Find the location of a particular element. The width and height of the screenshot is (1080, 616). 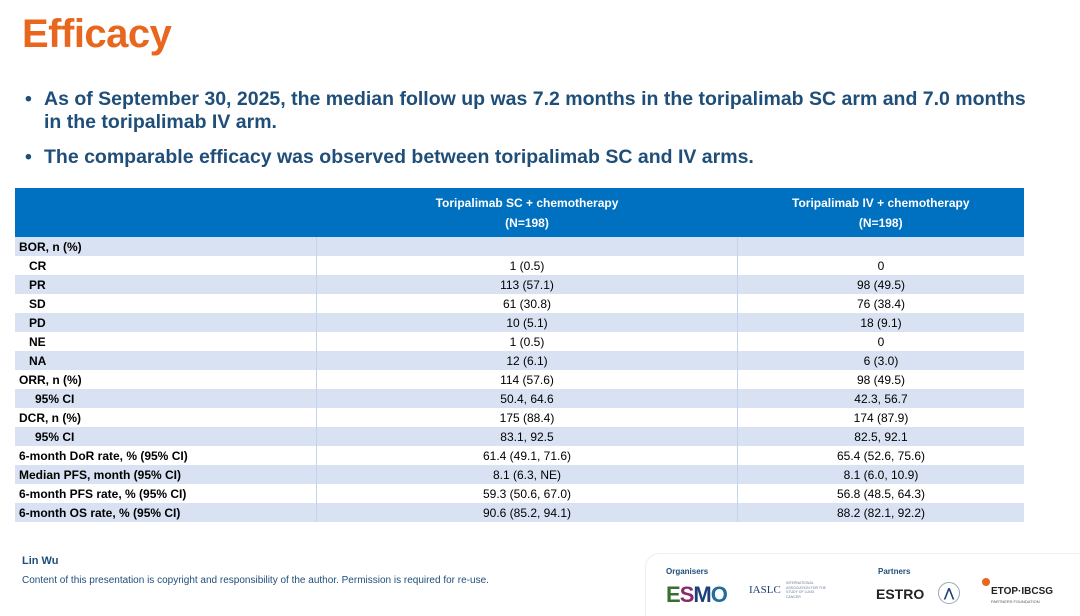

iv-value: 82.5, 92.1 is located at coordinates (880, 436).